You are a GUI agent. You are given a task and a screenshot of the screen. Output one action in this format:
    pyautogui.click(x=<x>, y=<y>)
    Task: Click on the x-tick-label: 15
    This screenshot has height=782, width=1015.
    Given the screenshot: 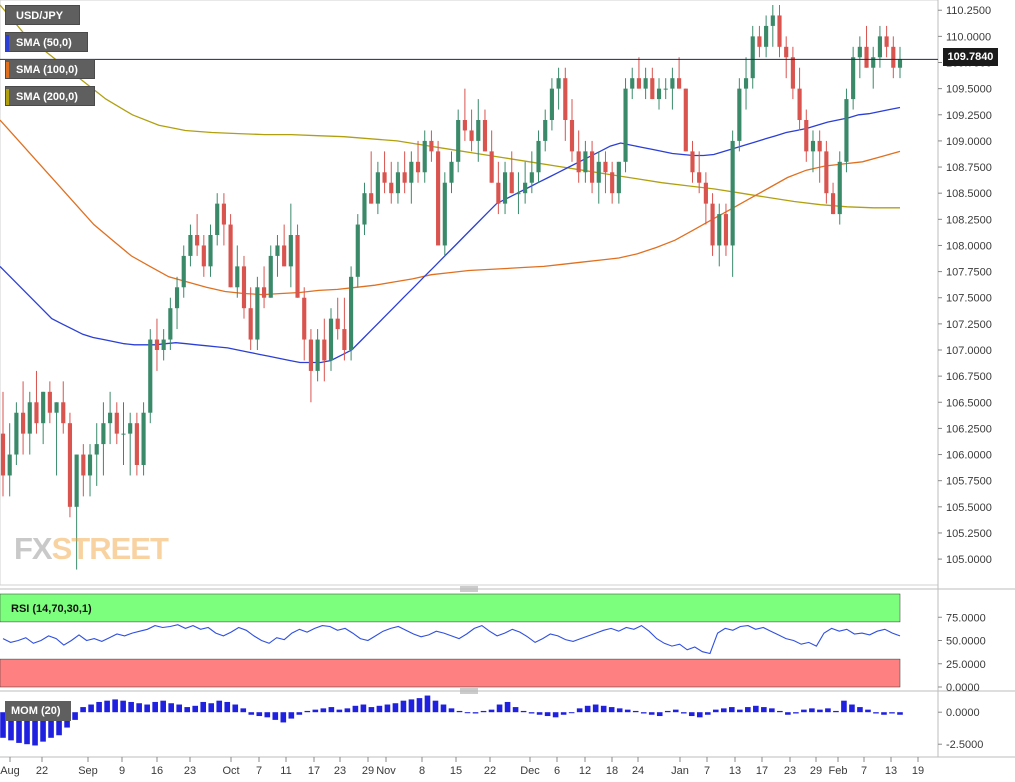 What is the action you would take?
    pyautogui.click(x=456, y=771)
    